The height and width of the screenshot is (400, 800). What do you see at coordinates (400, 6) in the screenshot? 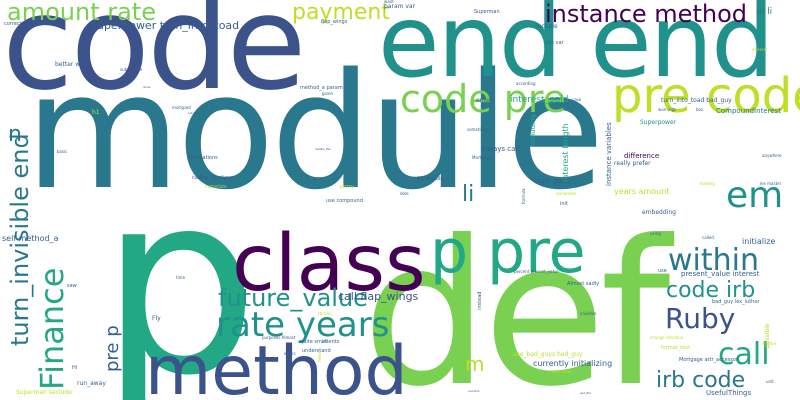
I see `word-param-var: param var` at bounding box center [400, 6].